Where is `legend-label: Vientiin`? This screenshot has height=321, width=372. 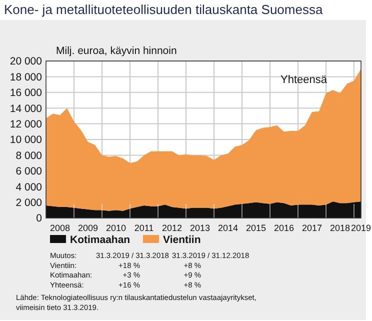
legend-label: Vientiin is located at coordinates (182, 240).